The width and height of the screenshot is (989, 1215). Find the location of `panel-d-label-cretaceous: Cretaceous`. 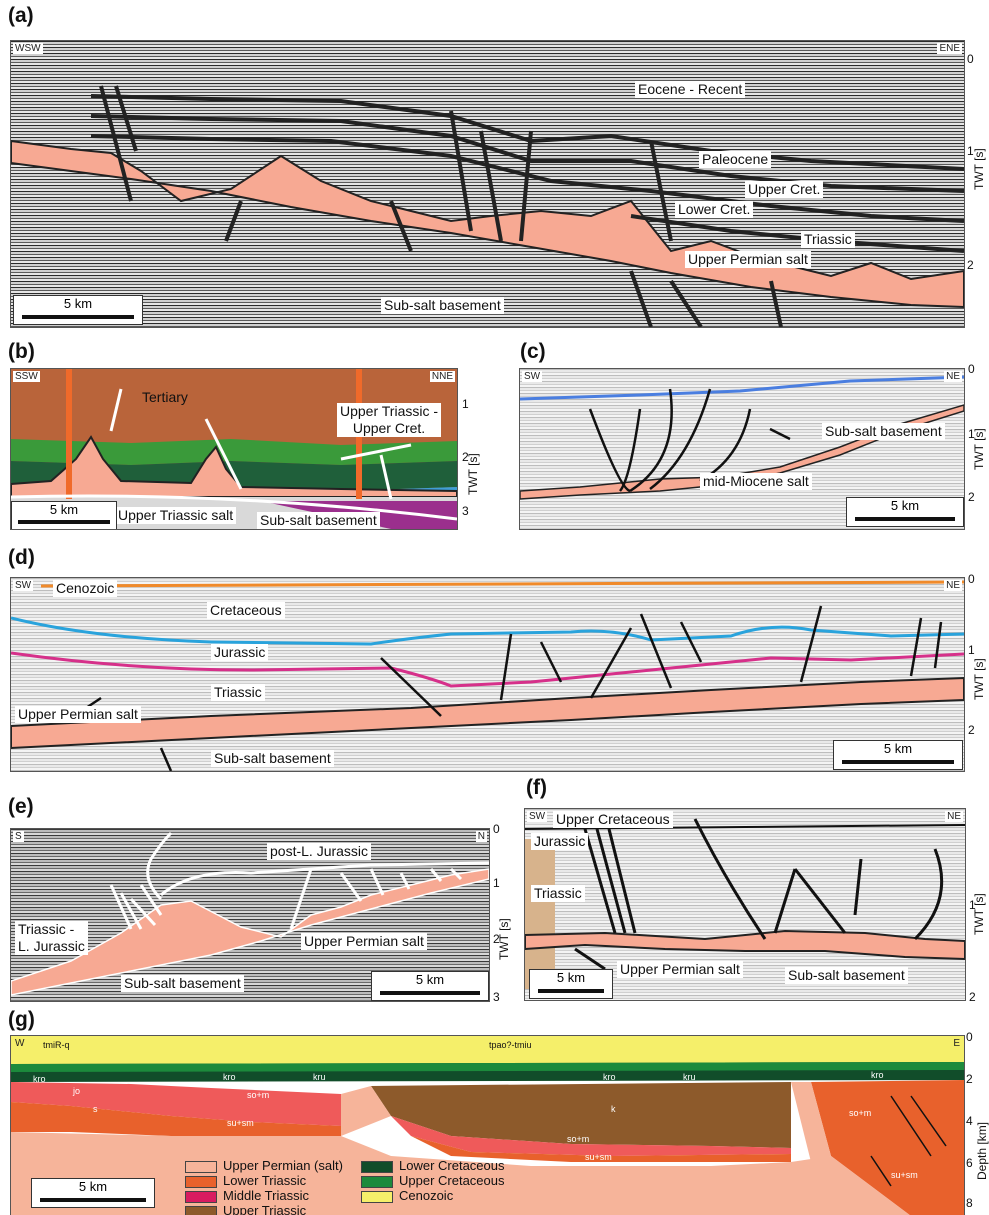

panel-d-label-cretaceous: Cretaceous is located at coordinates (246, 610).